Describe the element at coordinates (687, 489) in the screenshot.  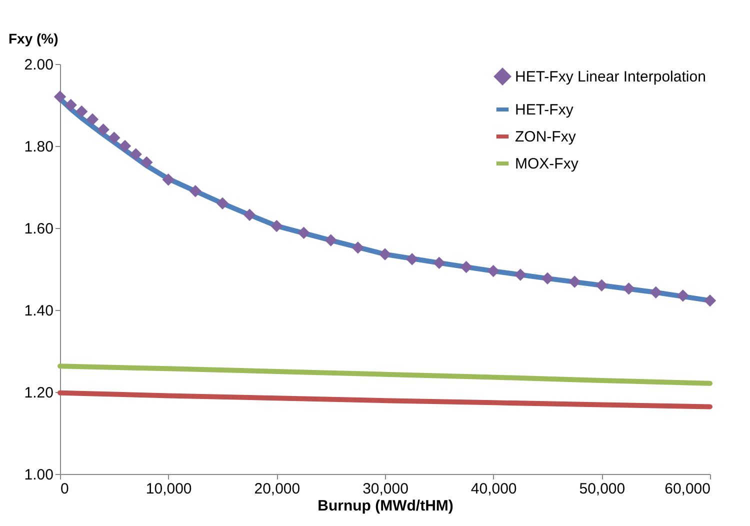
I see `x-tick-label: 60,000` at that location.